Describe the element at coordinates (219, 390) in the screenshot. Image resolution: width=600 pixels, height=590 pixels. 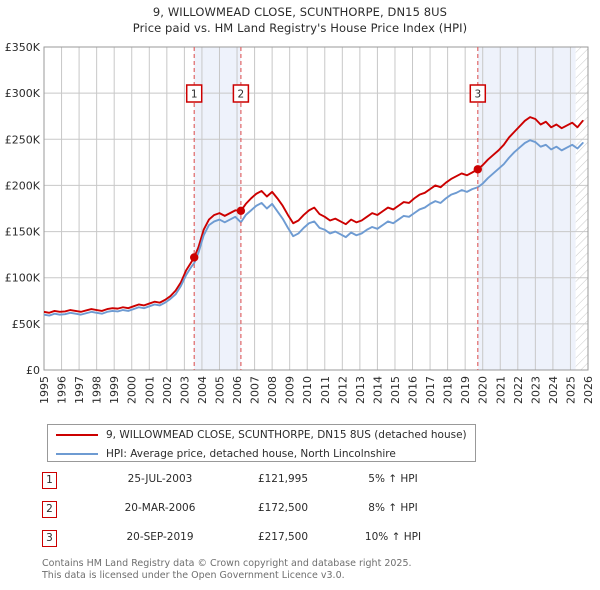
I see `svg-text: 2005` at that location.